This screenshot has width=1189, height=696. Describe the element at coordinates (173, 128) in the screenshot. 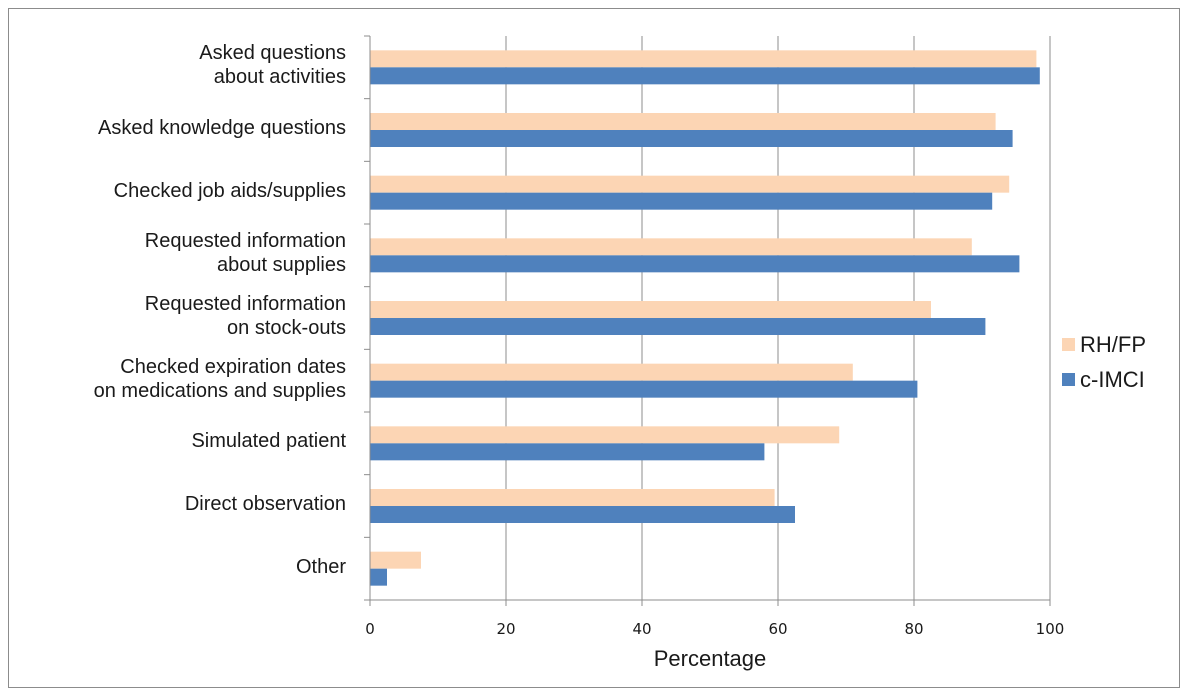

I see `category-label: Asked knowledge questions` at that location.